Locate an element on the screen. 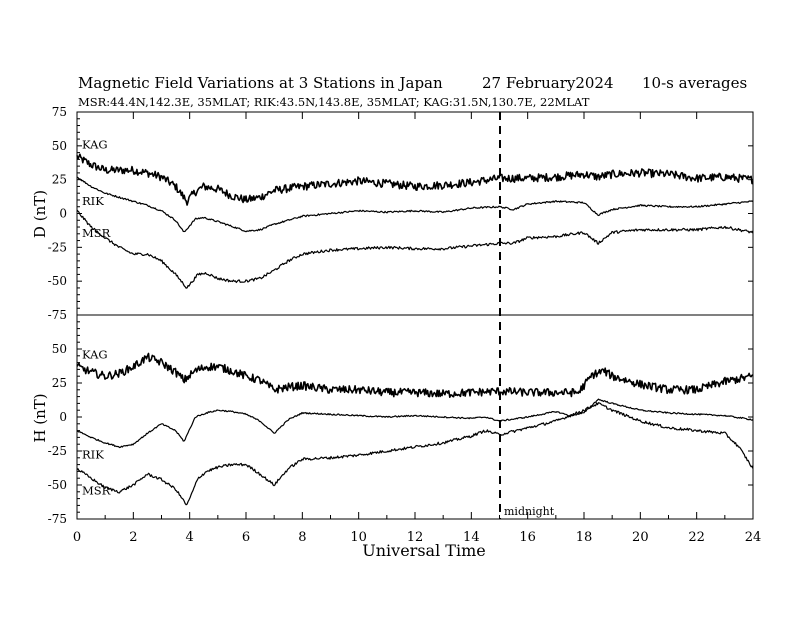 This screenshot has width=792, height=617. xtick-label: 24 is located at coordinates (753, 537).